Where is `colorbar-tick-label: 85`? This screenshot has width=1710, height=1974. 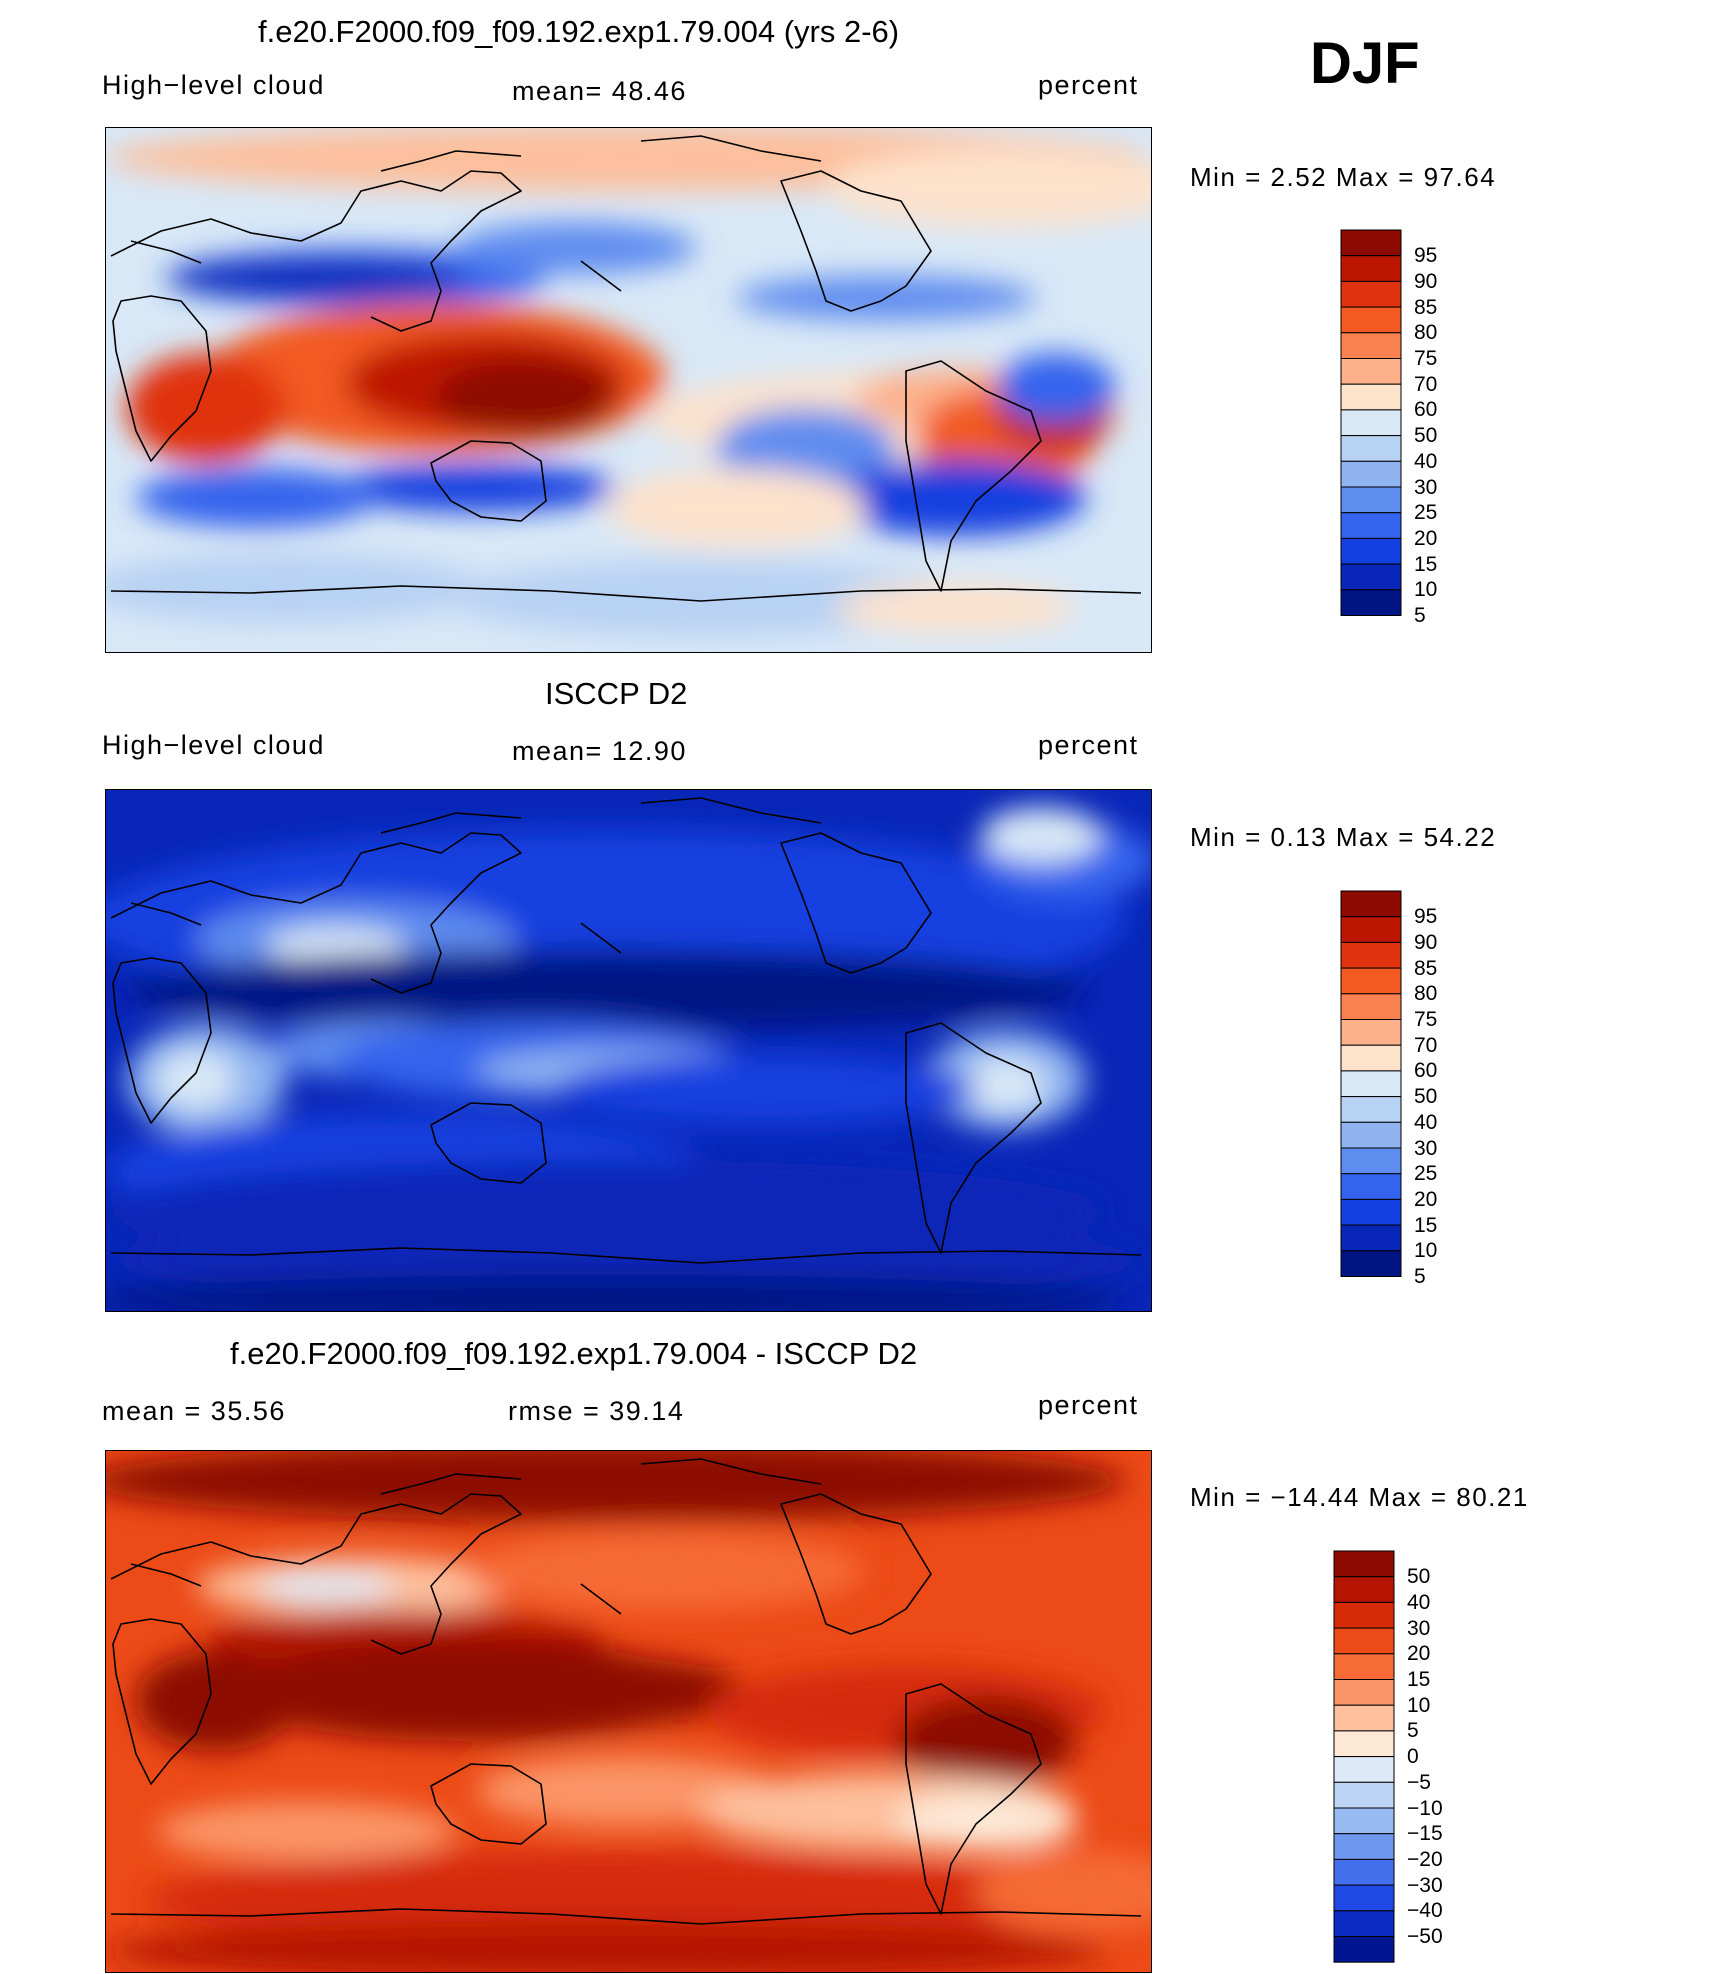 colorbar-tick-label: 85 is located at coordinates (1426, 968).